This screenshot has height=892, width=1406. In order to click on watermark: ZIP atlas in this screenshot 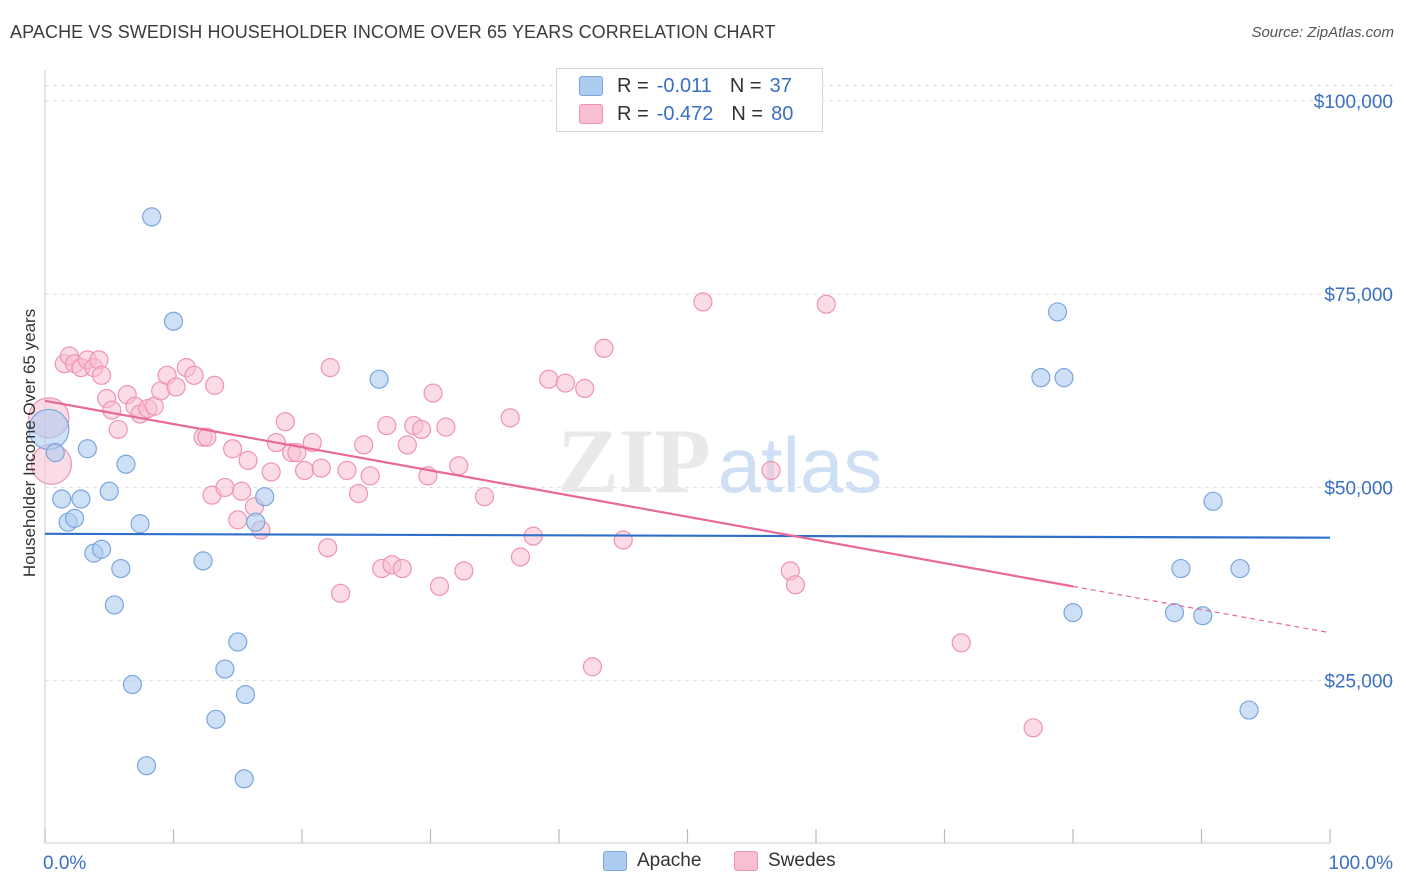, I will do `click(719, 461)`.